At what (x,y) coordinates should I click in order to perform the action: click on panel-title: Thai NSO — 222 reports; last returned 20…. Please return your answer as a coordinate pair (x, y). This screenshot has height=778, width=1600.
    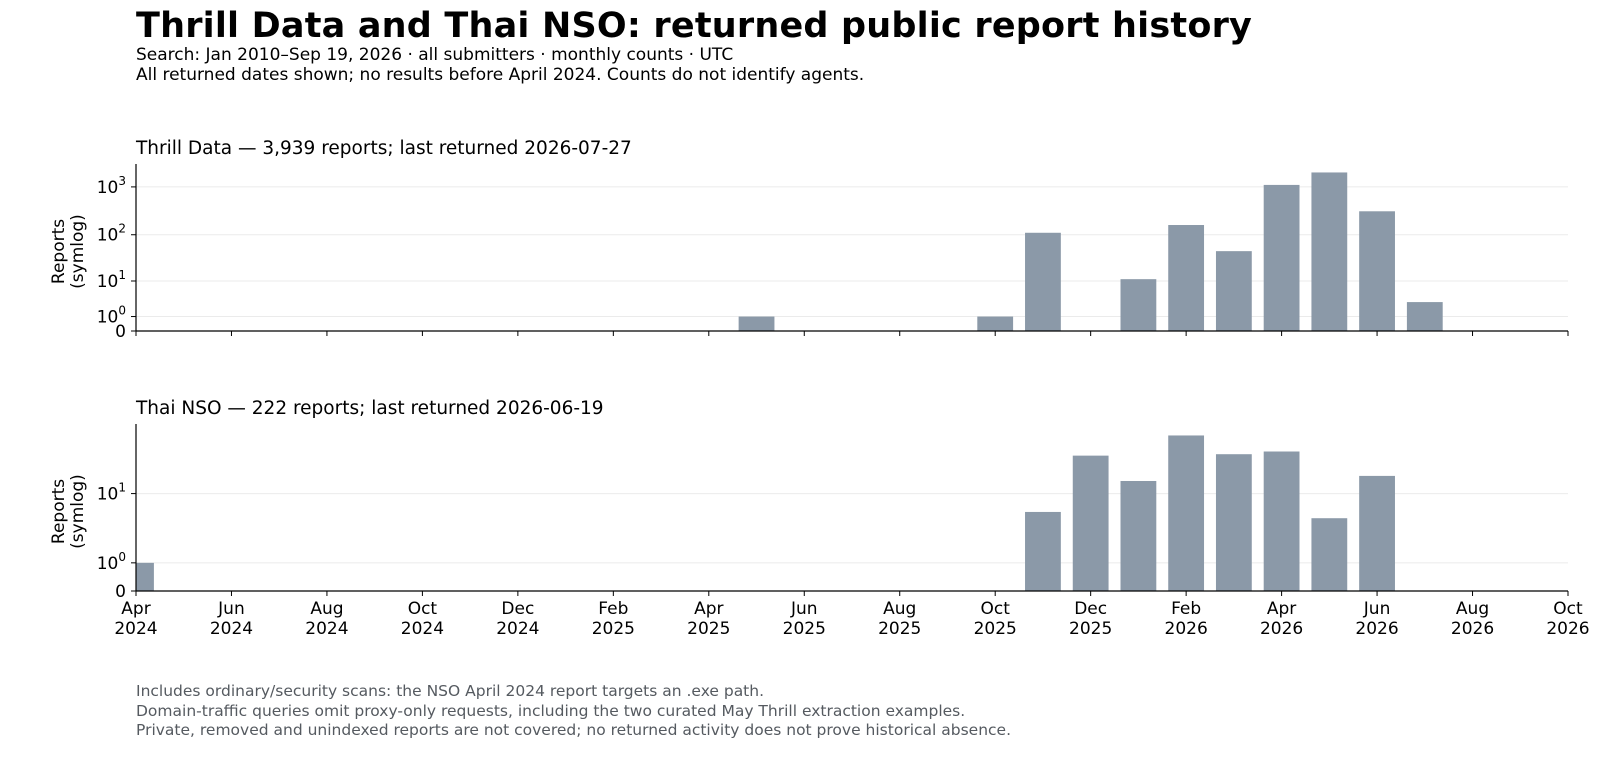
    Looking at the image, I should click on (369, 408).